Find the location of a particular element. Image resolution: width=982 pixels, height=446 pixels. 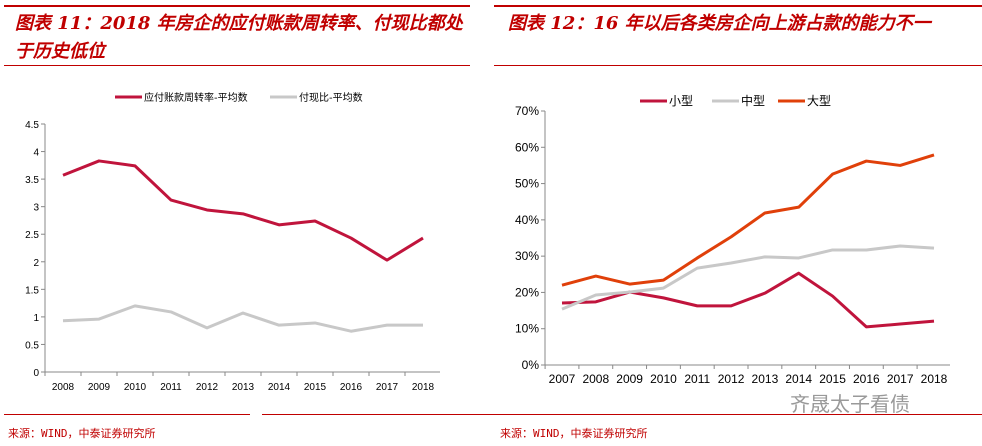

left-chart-title: 图表 11：2018 年房企的应付账款周转率、付现比都处于历史低位 is located at coordinates (239, 37).